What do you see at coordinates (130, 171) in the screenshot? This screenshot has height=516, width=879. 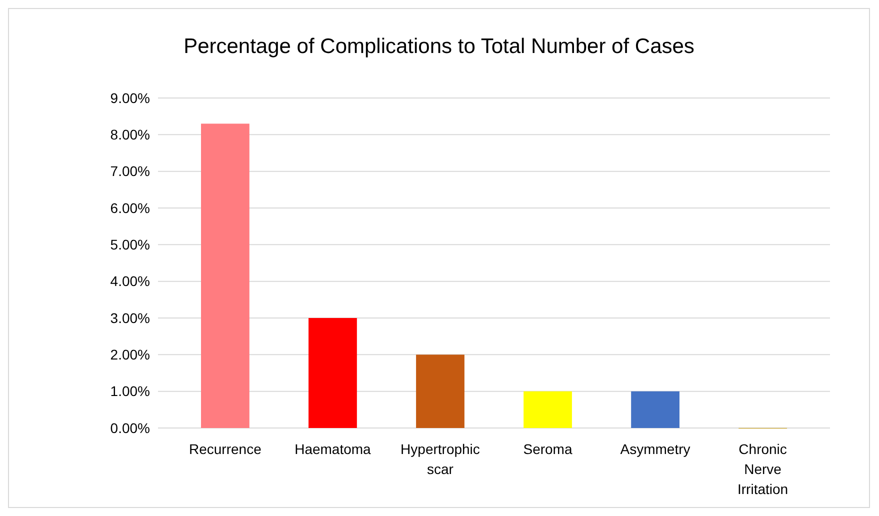 I see `y-tick-label: 7.00%` at bounding box center [130, 171].